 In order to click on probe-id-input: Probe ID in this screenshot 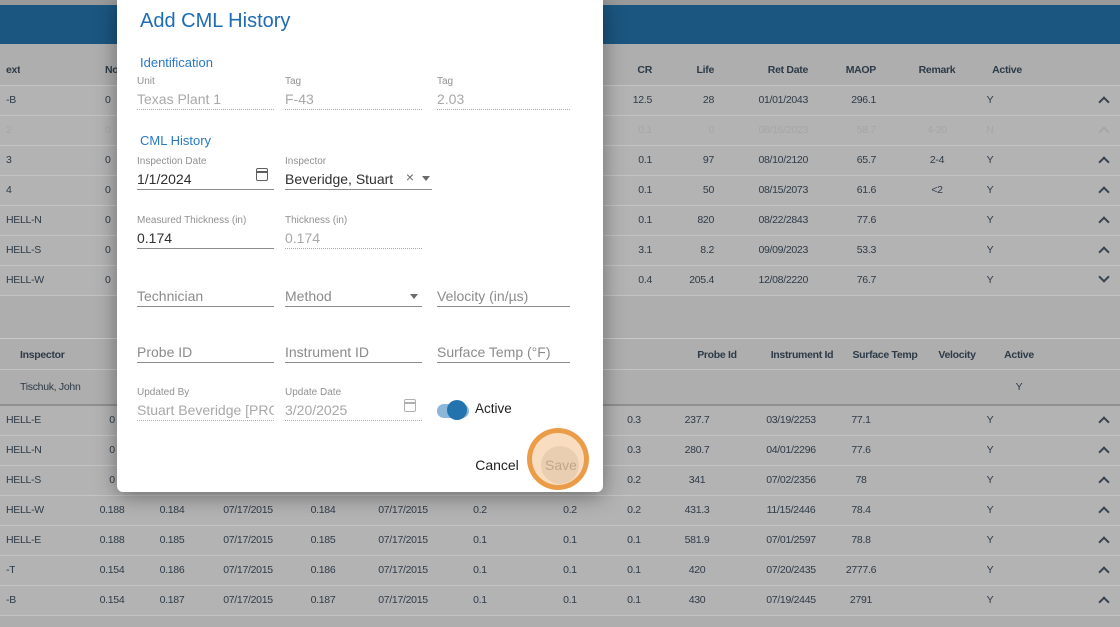, I will do `click(205, 352)`.